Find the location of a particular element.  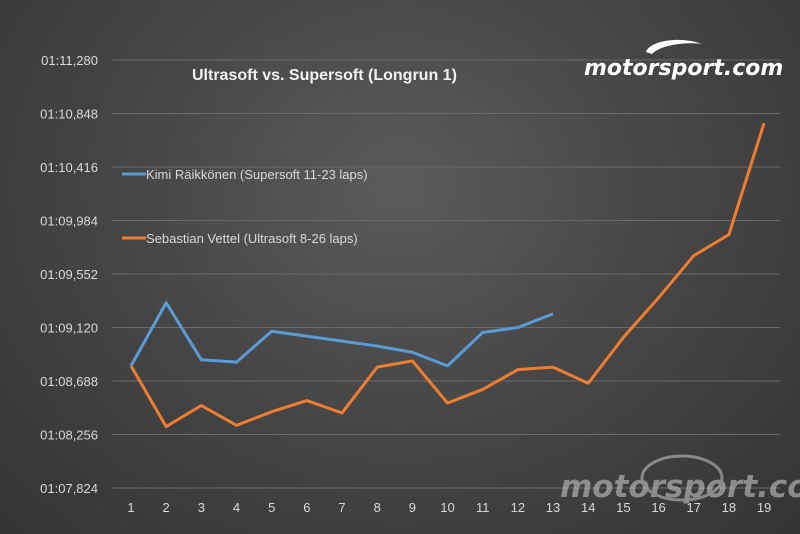

x-tick-label: 13 is located at coordinates (553, 507).